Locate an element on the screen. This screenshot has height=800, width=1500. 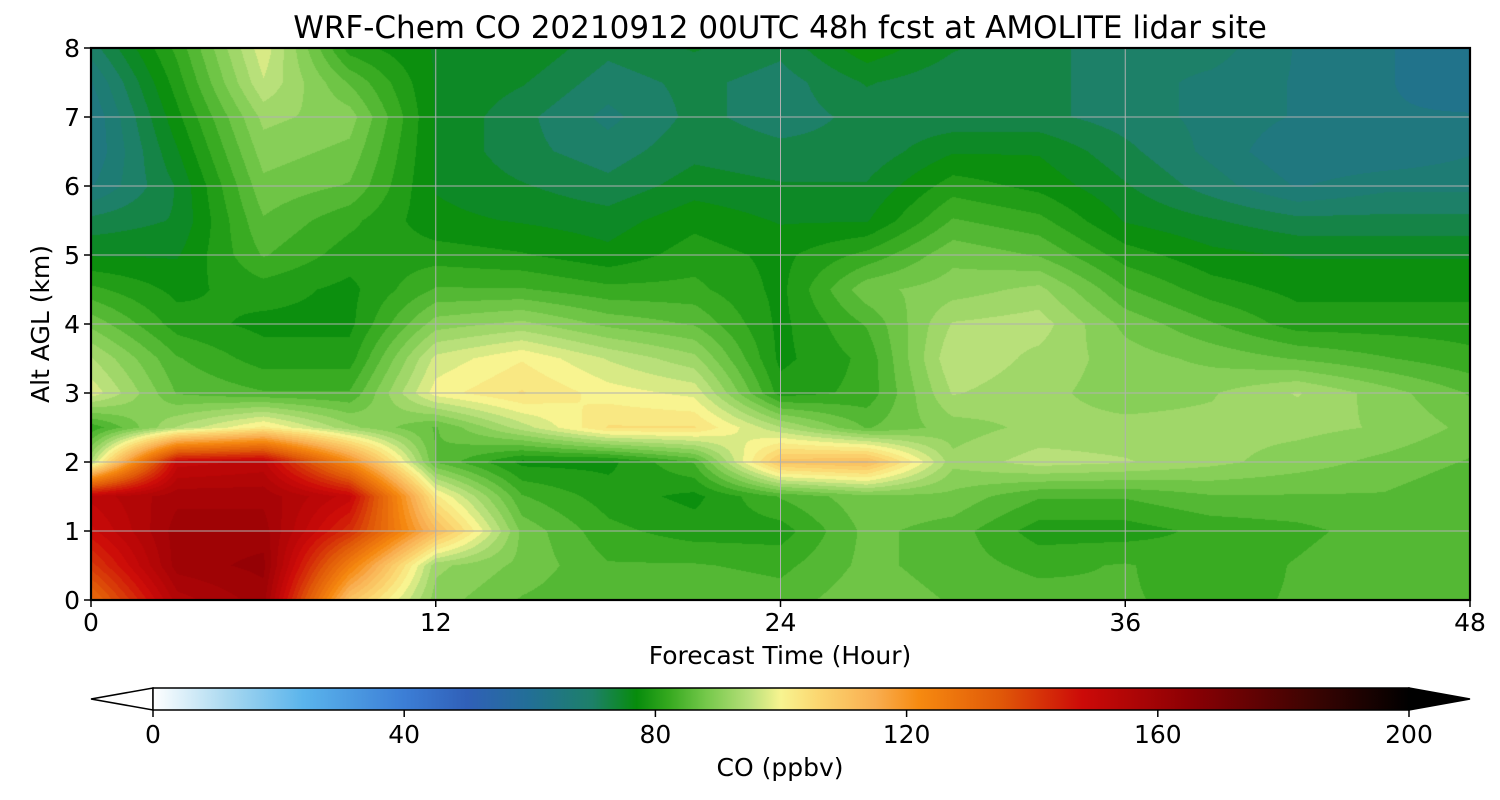
colorbar-tick-label: 120 is located at coordinates (907, 734).